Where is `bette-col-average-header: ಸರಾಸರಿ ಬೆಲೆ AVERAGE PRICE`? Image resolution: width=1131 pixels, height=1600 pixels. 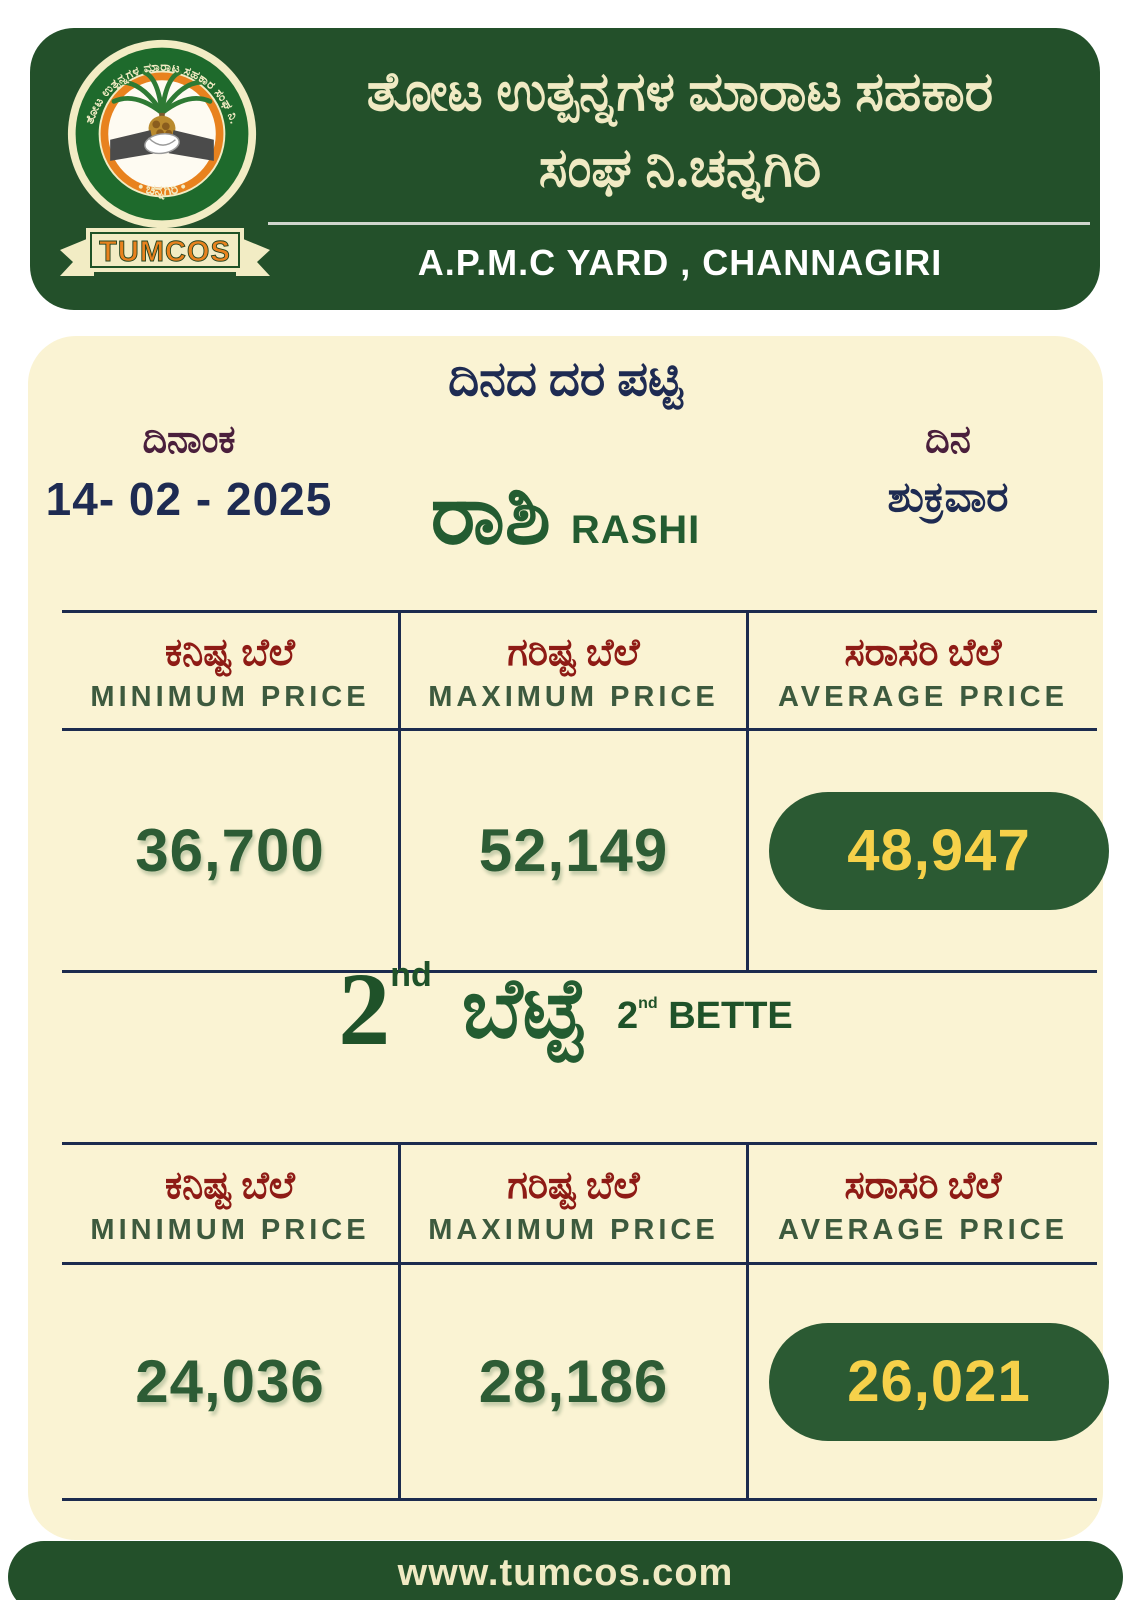 bette-col-average-header: ಸರಾಸರಿ ಬೆಲೆ AVERAGE PRICE is located at coordinates (921, 1205).